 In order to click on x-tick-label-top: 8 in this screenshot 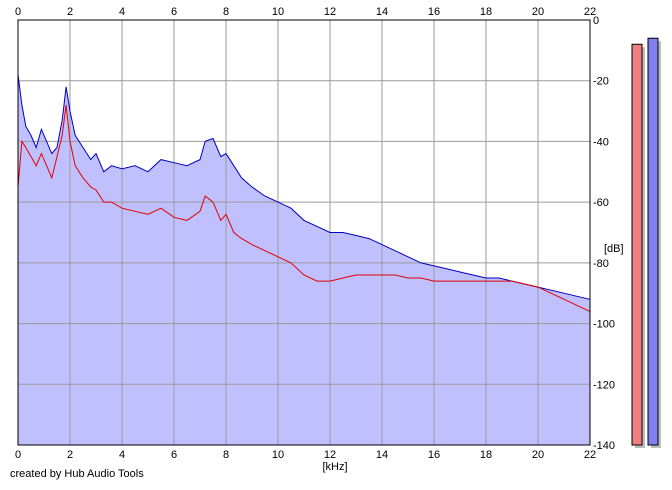, I will do `click(226, 12)`.